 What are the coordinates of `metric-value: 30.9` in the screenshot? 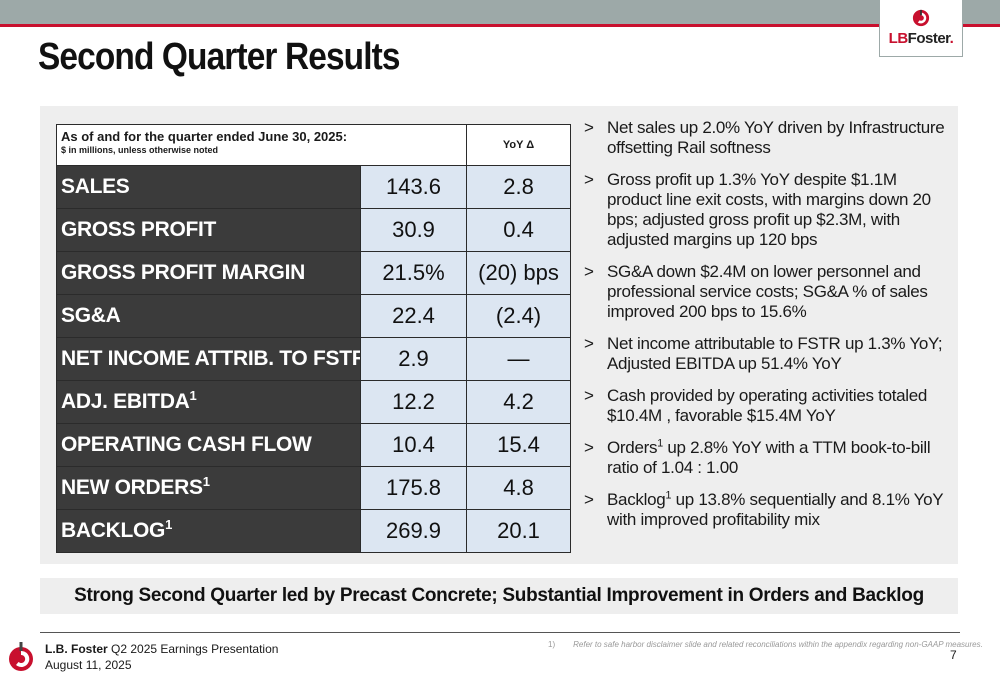 It's located at (413, 230).